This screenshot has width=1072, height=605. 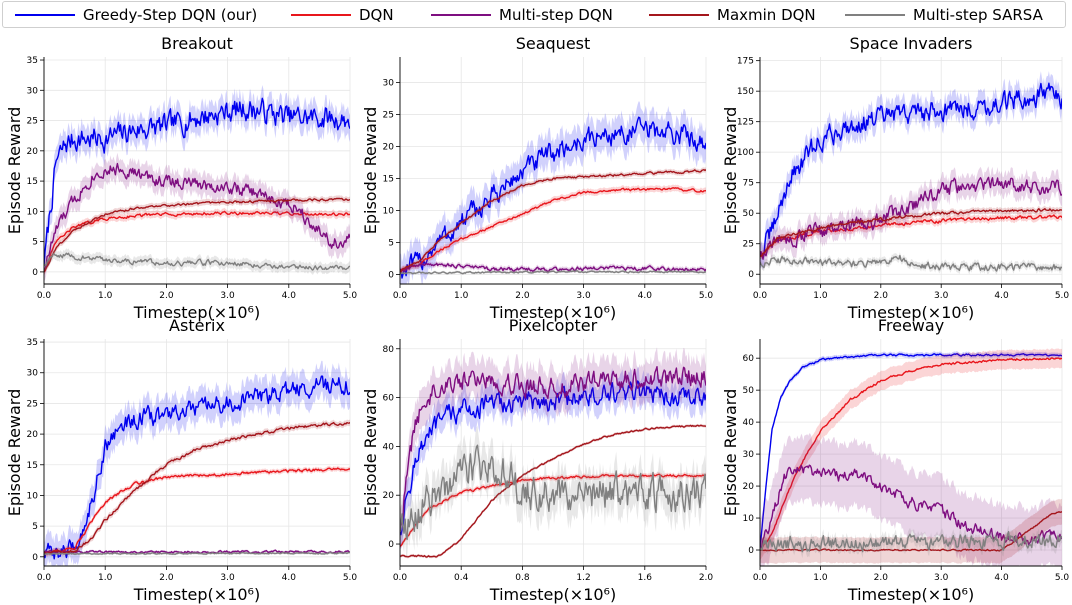 I want to click on y-tick-label: 150, so click(x=745, y=92).